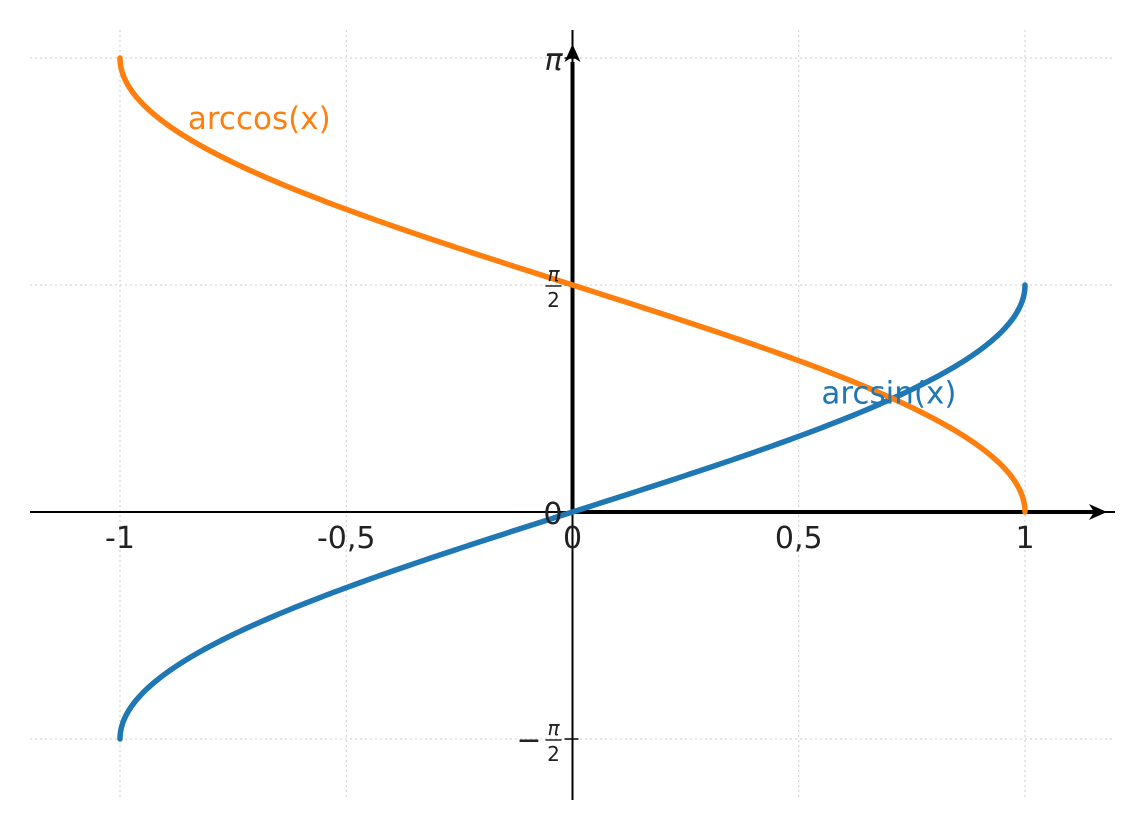 This screenshot has width=1145, height=830. Describe the element at coordinates (1098, 512) in the screenshot. I see `x-axis-arrowhead` at that location.